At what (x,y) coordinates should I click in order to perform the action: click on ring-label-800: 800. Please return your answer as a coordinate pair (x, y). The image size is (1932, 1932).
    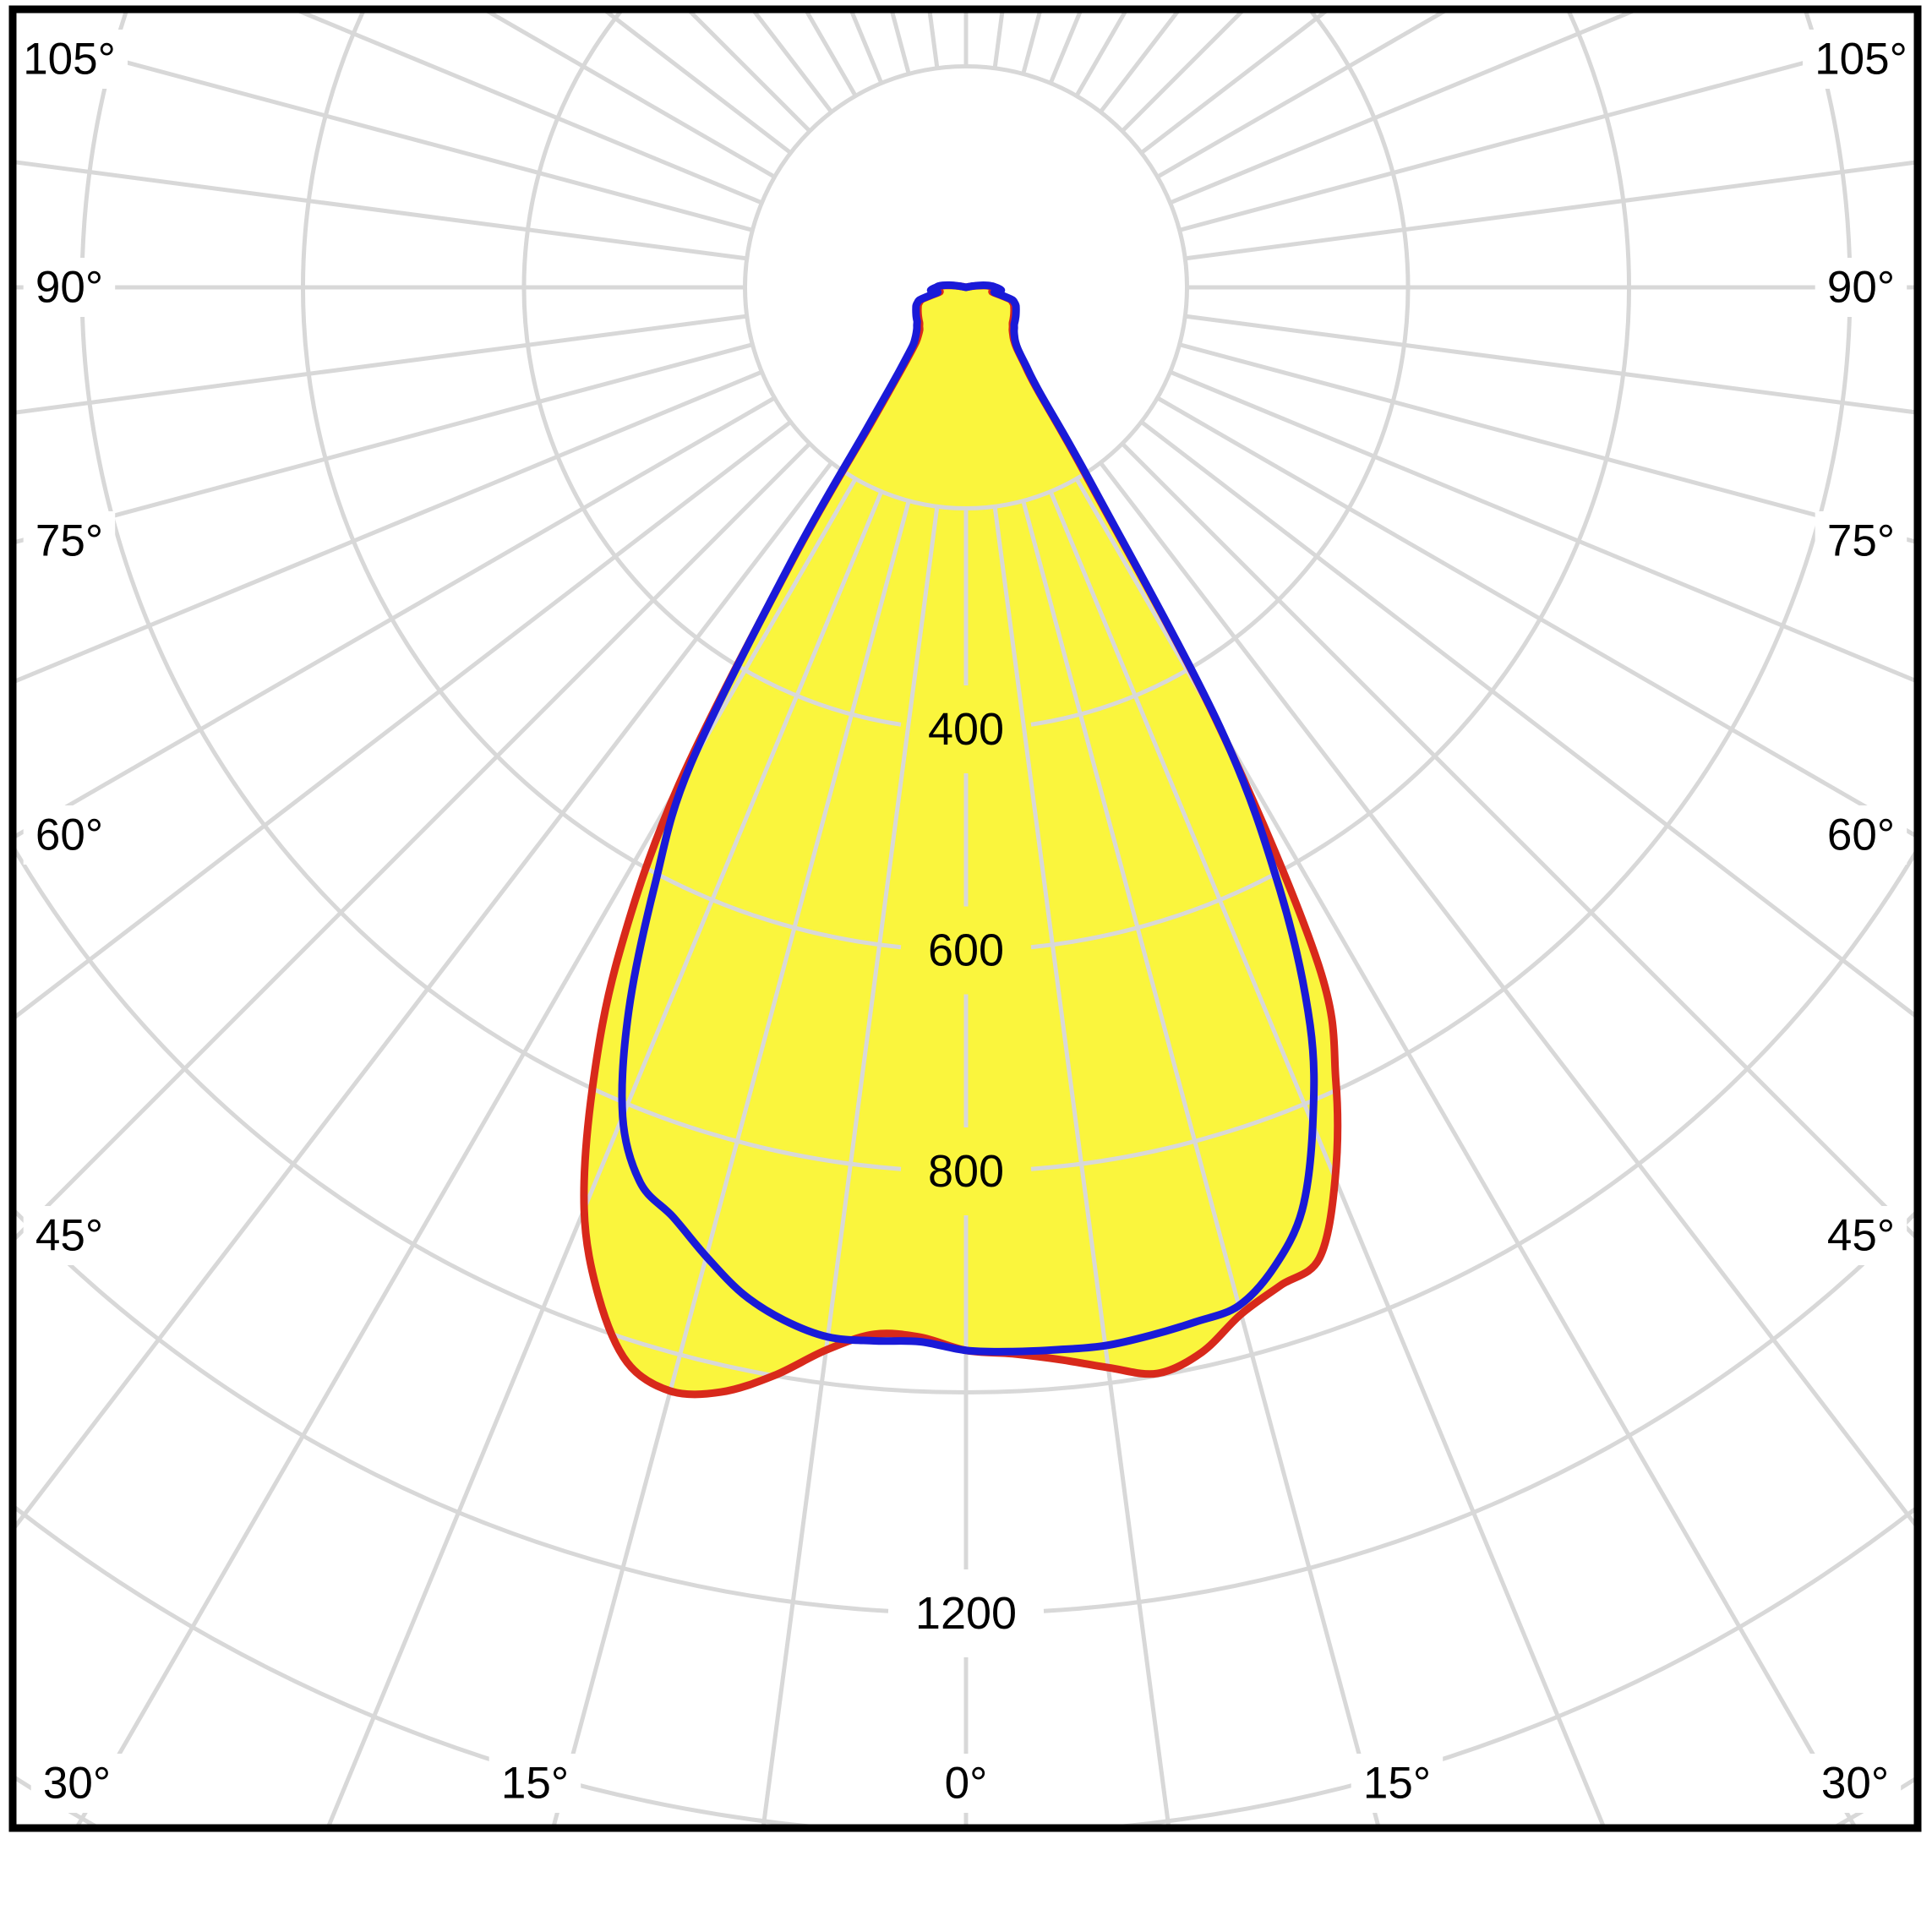
    Looking at the image, I should click on (966, 1171).